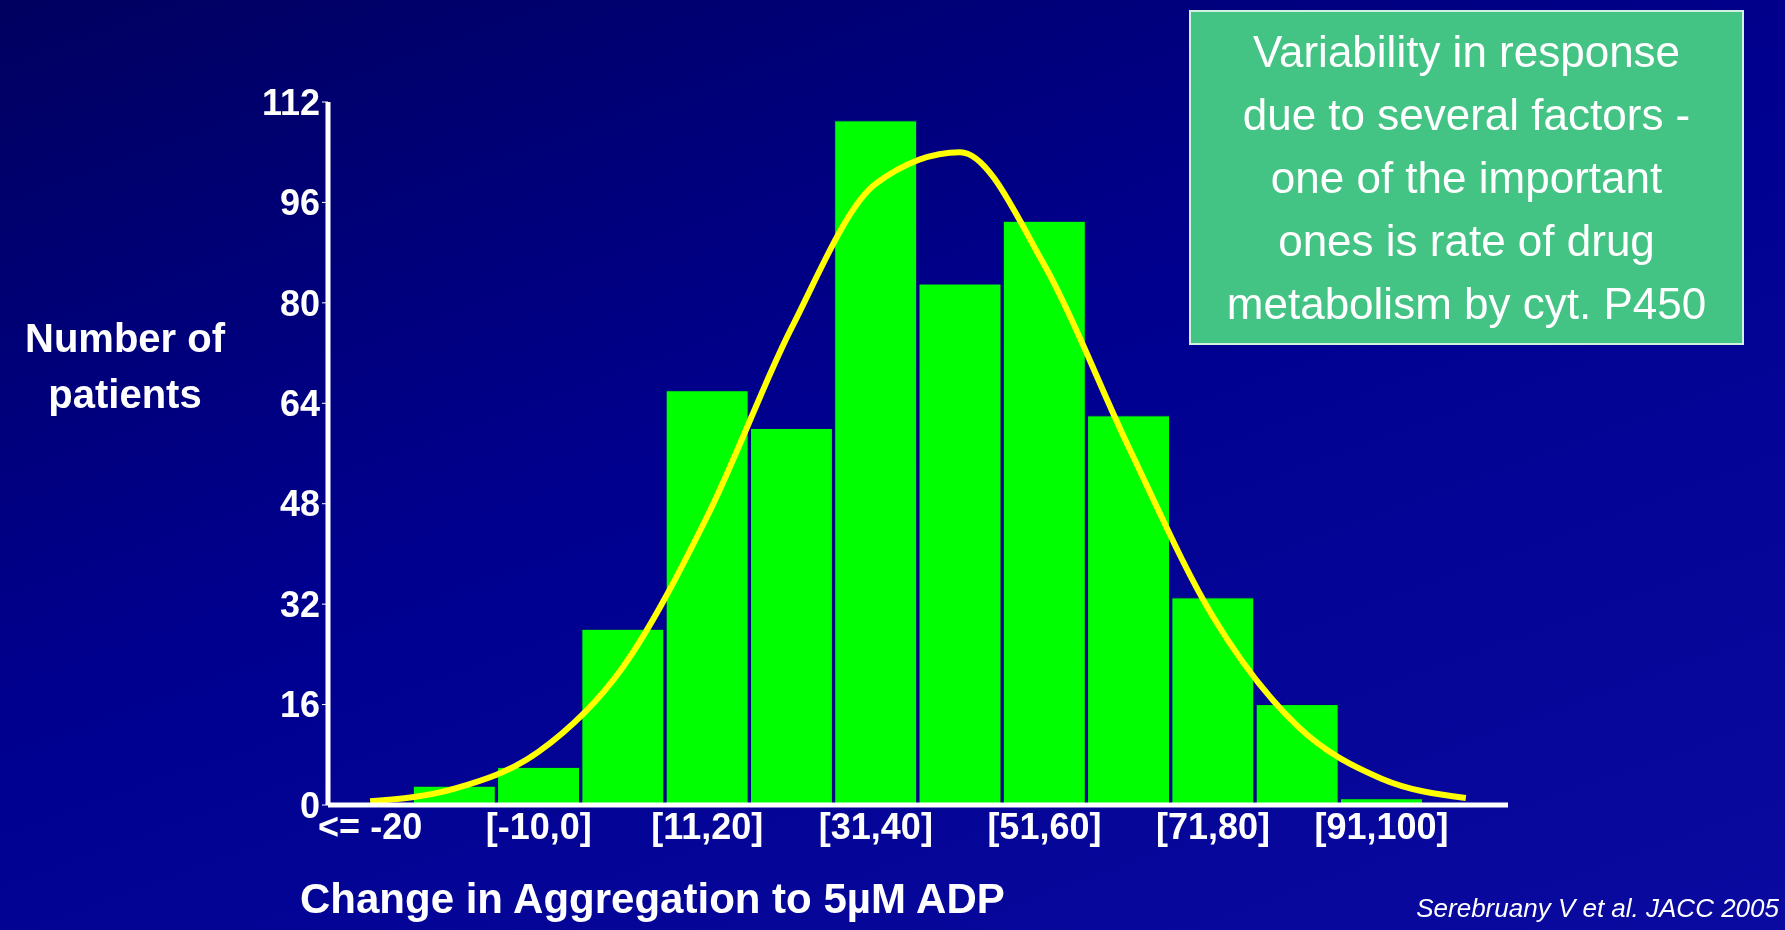 The width and height of the screenshot is (1785, 930). I want to click on y-tick-label: 80, so click(299, 303).